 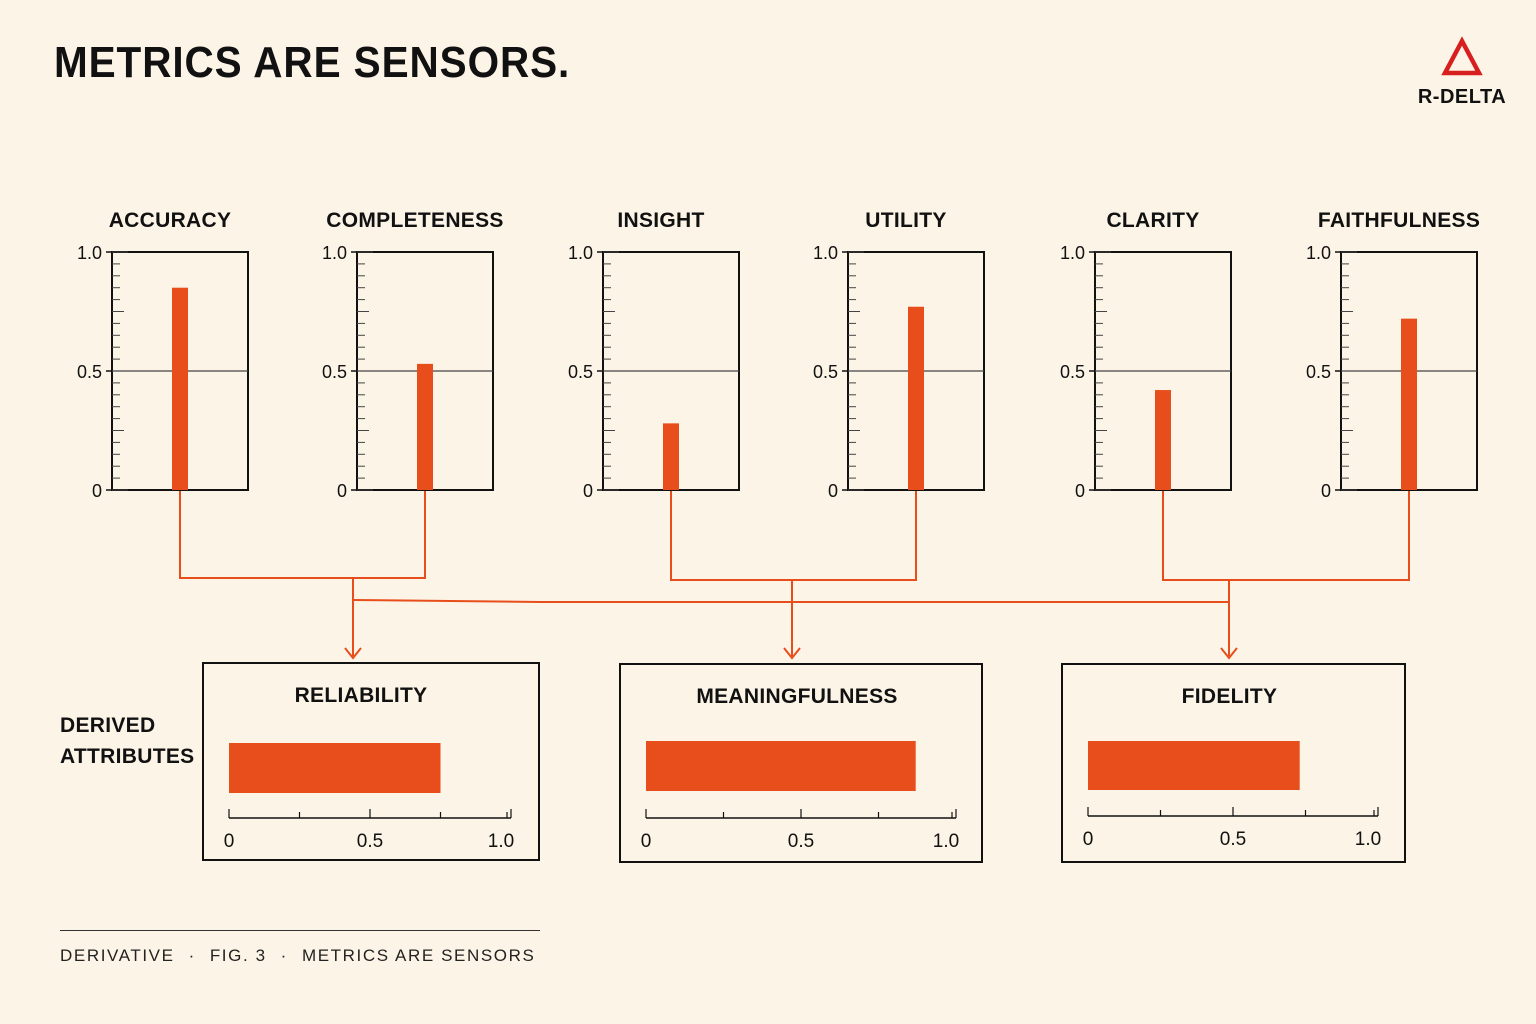 What do you see at coordinates (1409, 404) in the screenshot?
I see `bar-faithfulness` at bounding box center [1409, 404].